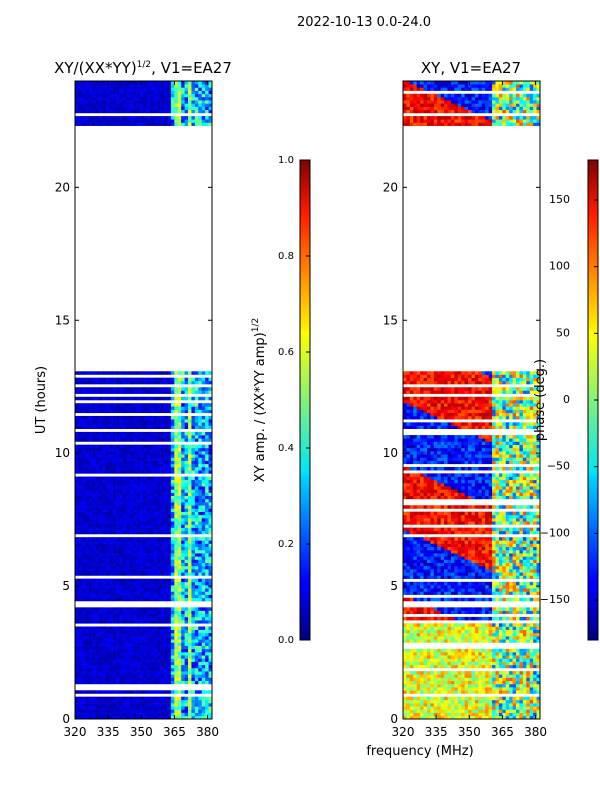 The image size is (600, 800). Describe the element at coordinates (207, 732) in the screenshot. I see `x-tick-label: 380` at that location.